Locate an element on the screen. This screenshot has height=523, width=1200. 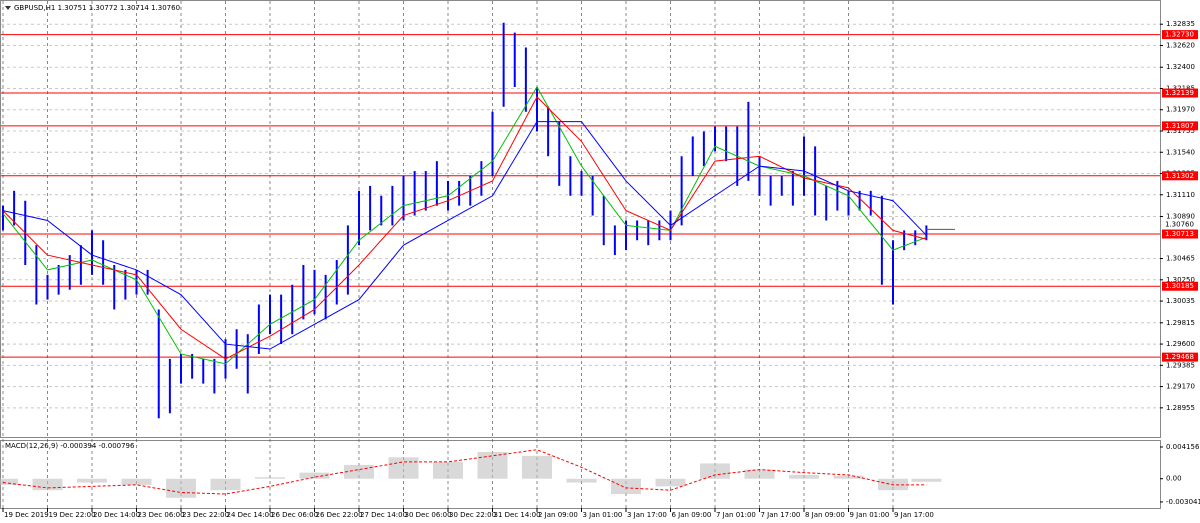
y-tick-label: 1.31540 is located at coordinates (1180, 152).